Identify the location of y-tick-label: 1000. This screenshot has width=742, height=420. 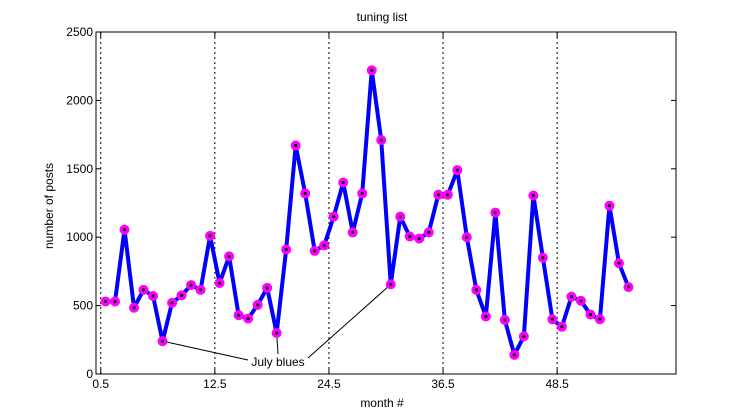
(79, 237).